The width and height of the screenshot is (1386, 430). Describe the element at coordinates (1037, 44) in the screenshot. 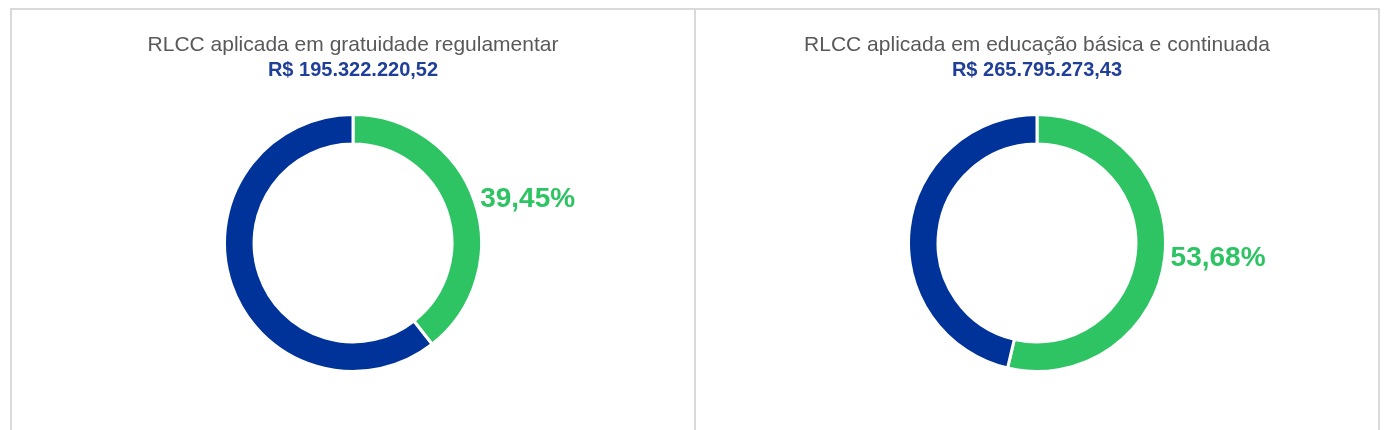

I see `chart-title: RLCC aplicada em educação básica e continuada` at that location.